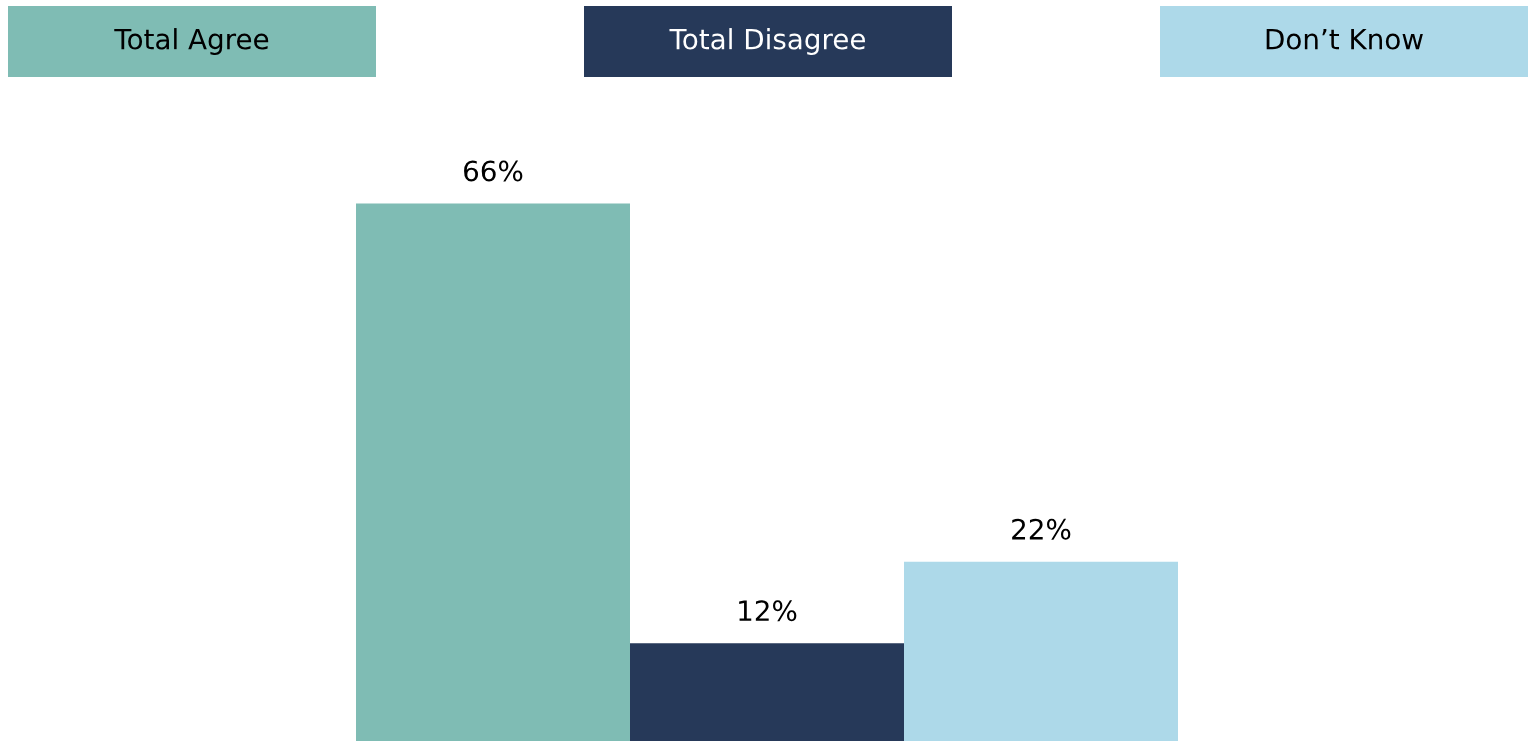 The image size is (1528, 741). Describe the element at coordinates (1041, 529) in the screenshot. I see `data-label: 22%` at that location.